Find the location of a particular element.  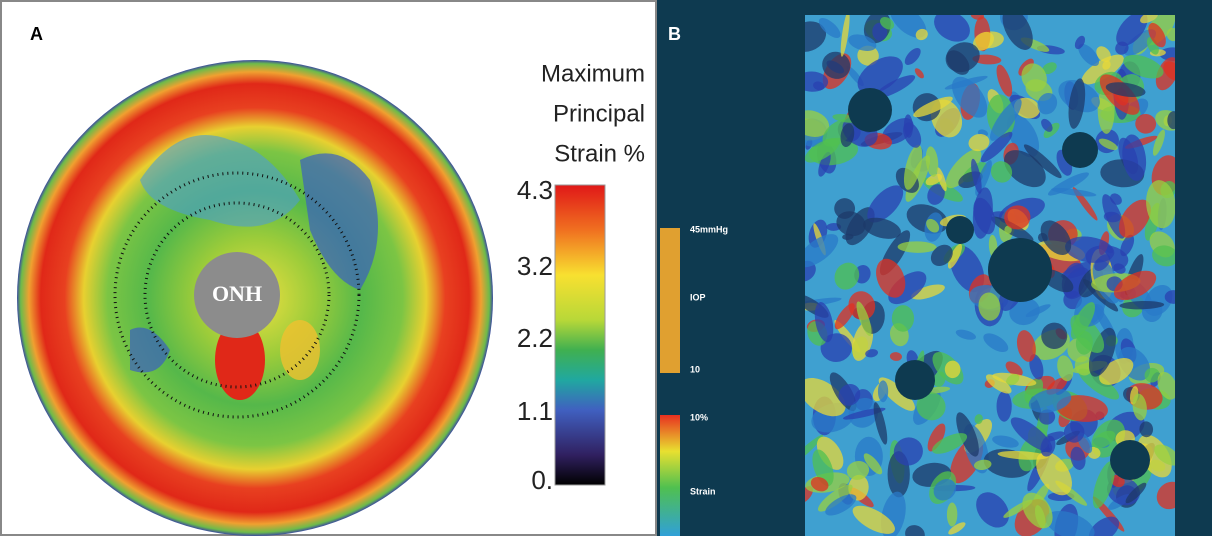

colorbar-tick: 3.2 is located at coordinates (535, 266).